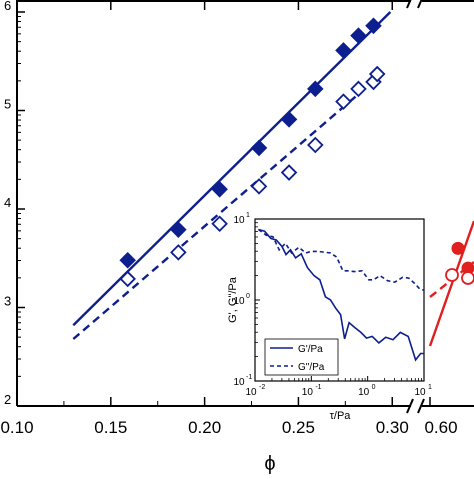 This screenshot has height=479, width=474. I want to click on inset-legend: G'/Pa G"/Pa, so click(301, 357).